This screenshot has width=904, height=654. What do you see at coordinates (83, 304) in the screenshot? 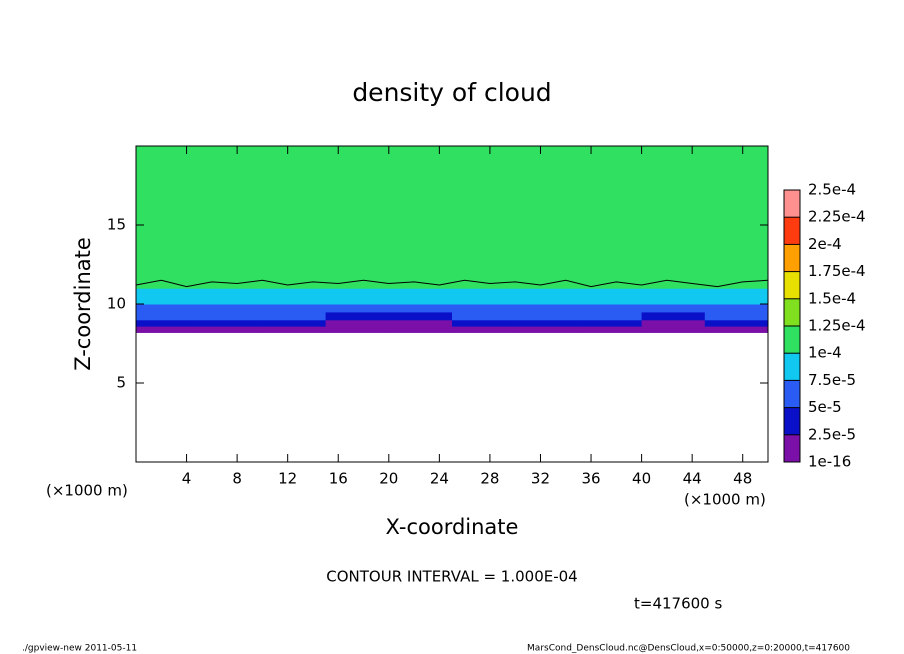
I see `y-axis-label: Z-coordinate` at bounding box center [83, 304].